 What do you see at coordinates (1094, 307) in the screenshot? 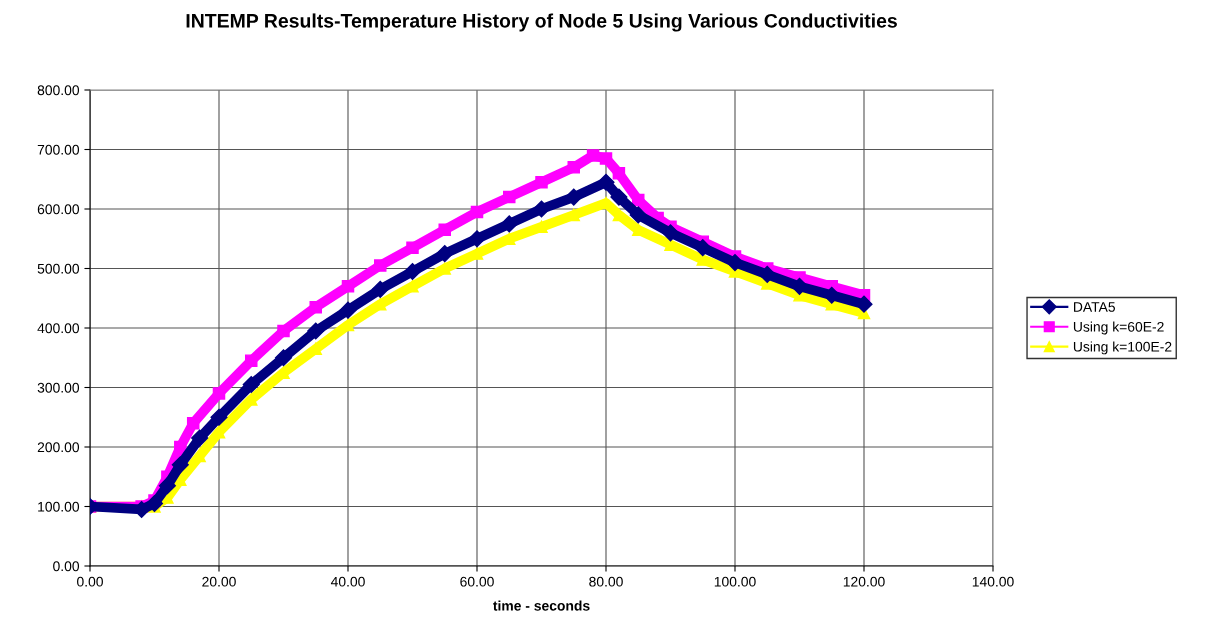
I see `legend-label: DATA5` at bounding box center [1094, 307].